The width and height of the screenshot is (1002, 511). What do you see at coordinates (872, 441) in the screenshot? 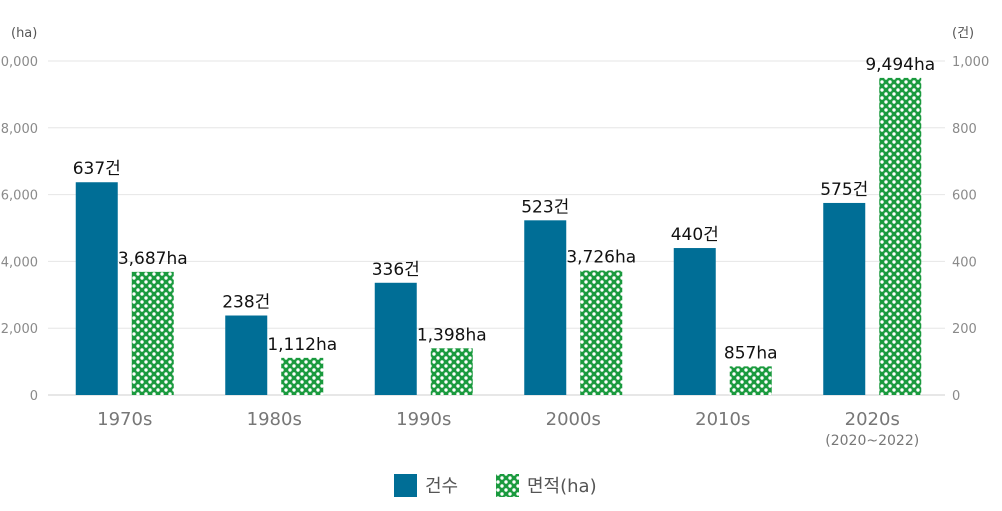
I see `category-sublabel: (2020~2022)` at bounding box center [872, 441].